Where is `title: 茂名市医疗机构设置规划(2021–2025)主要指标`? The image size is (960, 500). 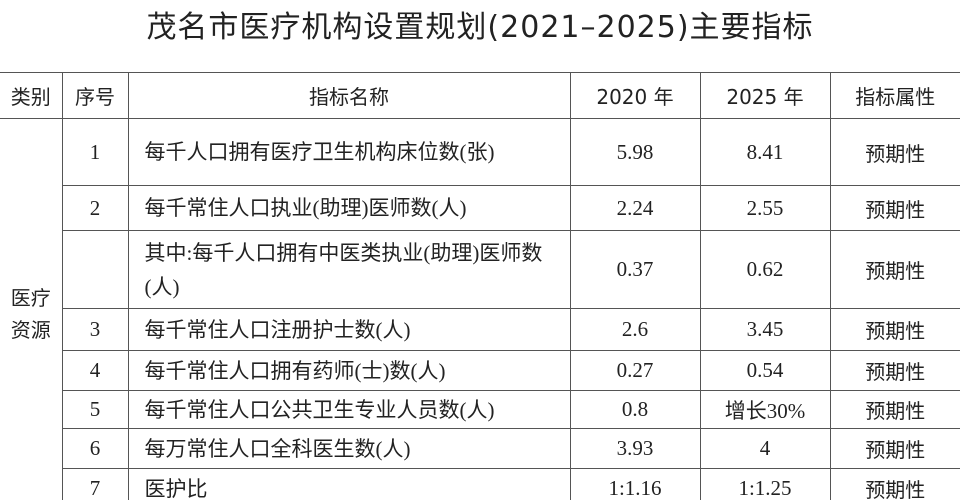 title: 茂名市医疗机构设置规划(2021–2025)主要指标 is located at coordinates (480, 27).